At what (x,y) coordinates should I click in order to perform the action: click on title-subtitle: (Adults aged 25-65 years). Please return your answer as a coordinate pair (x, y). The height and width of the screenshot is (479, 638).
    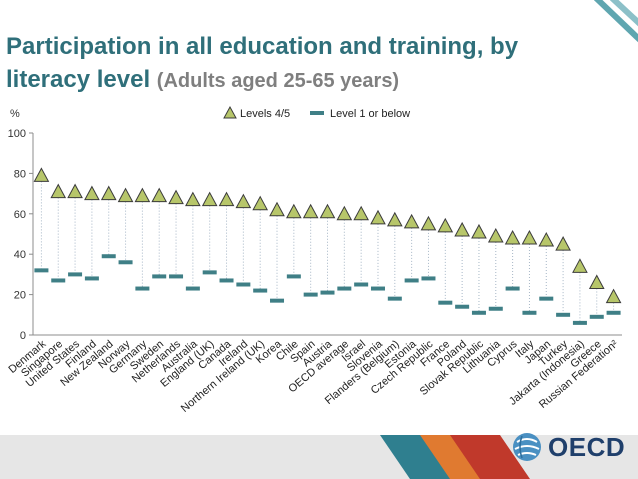
    Looking at the image, I should click on (278, 81).